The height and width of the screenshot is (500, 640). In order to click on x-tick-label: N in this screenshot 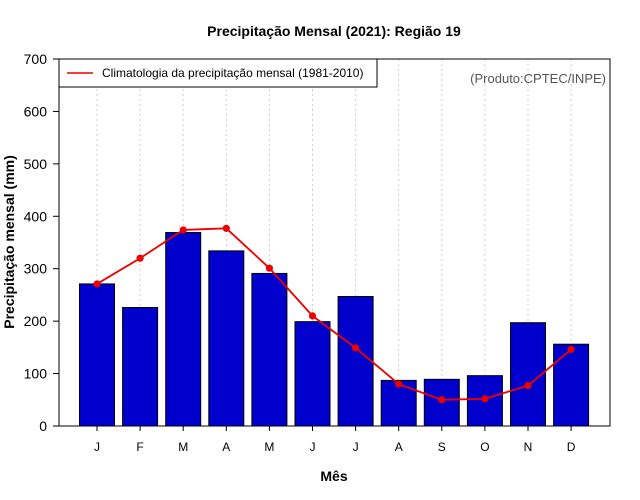, I will do `click(528, 447)`.